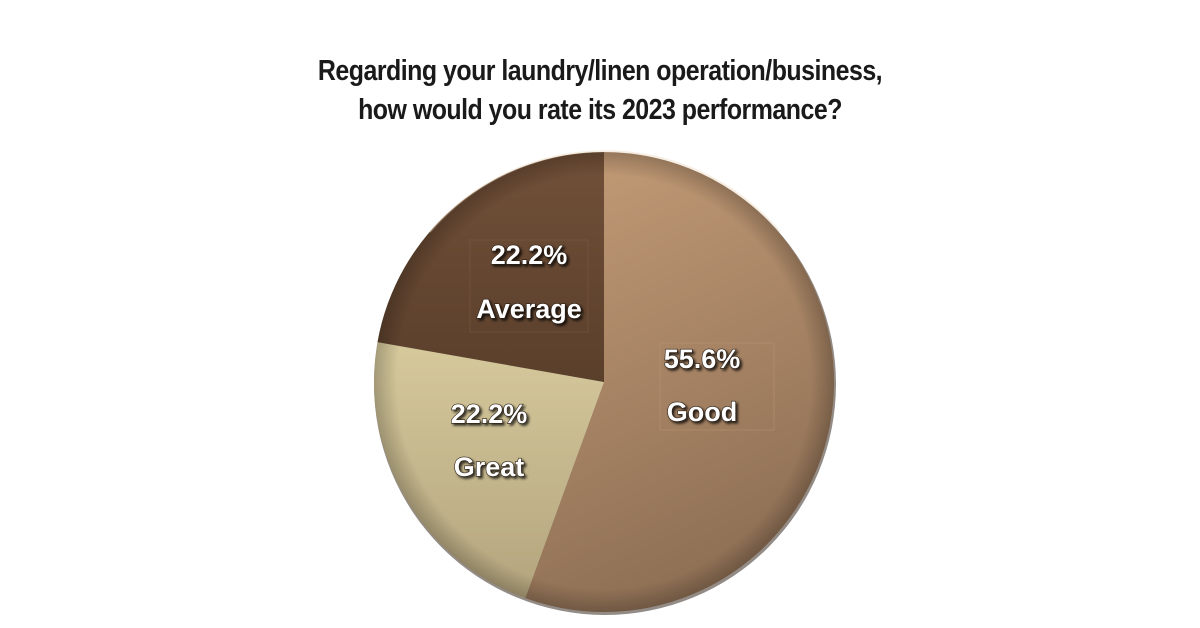  Describe the element at coordinates (529, 255) in the screenshot. I see `label-average-percent: 22.2%` at that location.